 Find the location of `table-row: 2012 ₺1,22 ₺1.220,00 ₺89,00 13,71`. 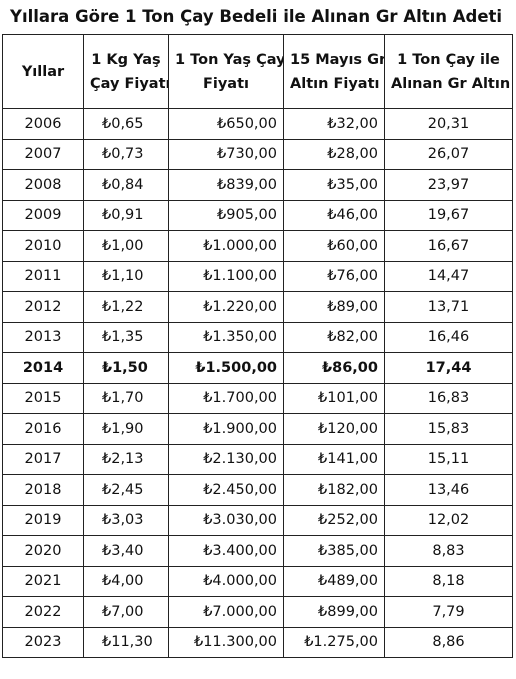

table-row: 2012 ₺1,22 ₺1.220,00 ₺89,00 13,71 is located at coordinates (257, 307).